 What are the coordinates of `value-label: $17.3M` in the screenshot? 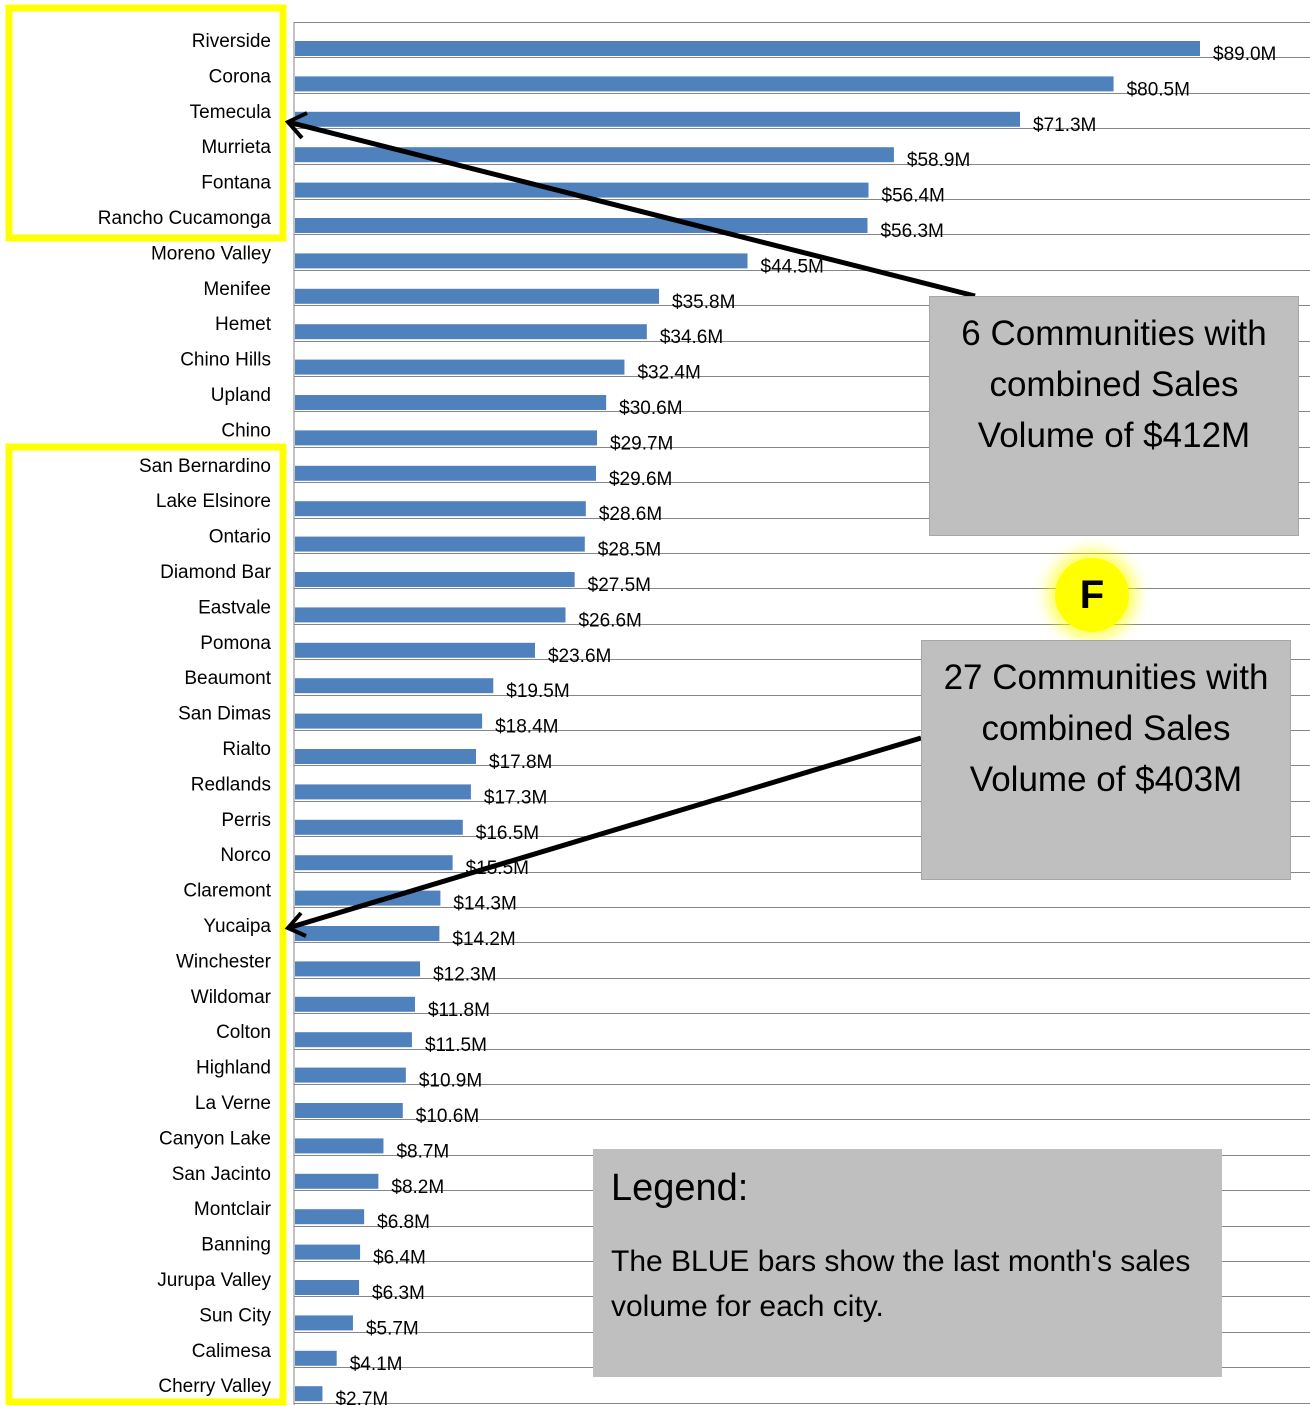 It's located at (515, 797).